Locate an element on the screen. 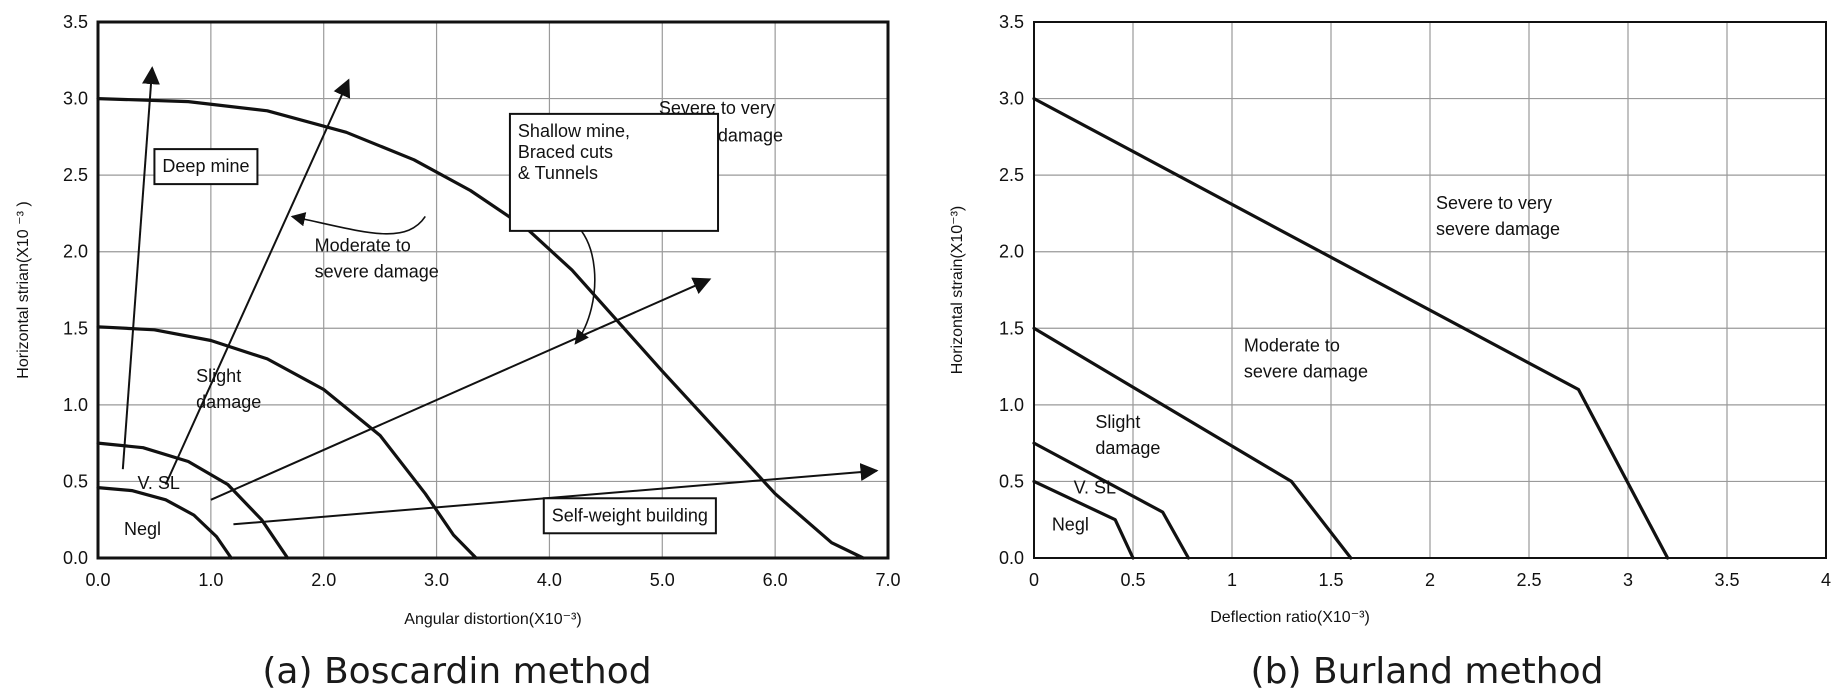  chart-b-x-tick-label: 0.5 is located at coordinates (1132, 580).